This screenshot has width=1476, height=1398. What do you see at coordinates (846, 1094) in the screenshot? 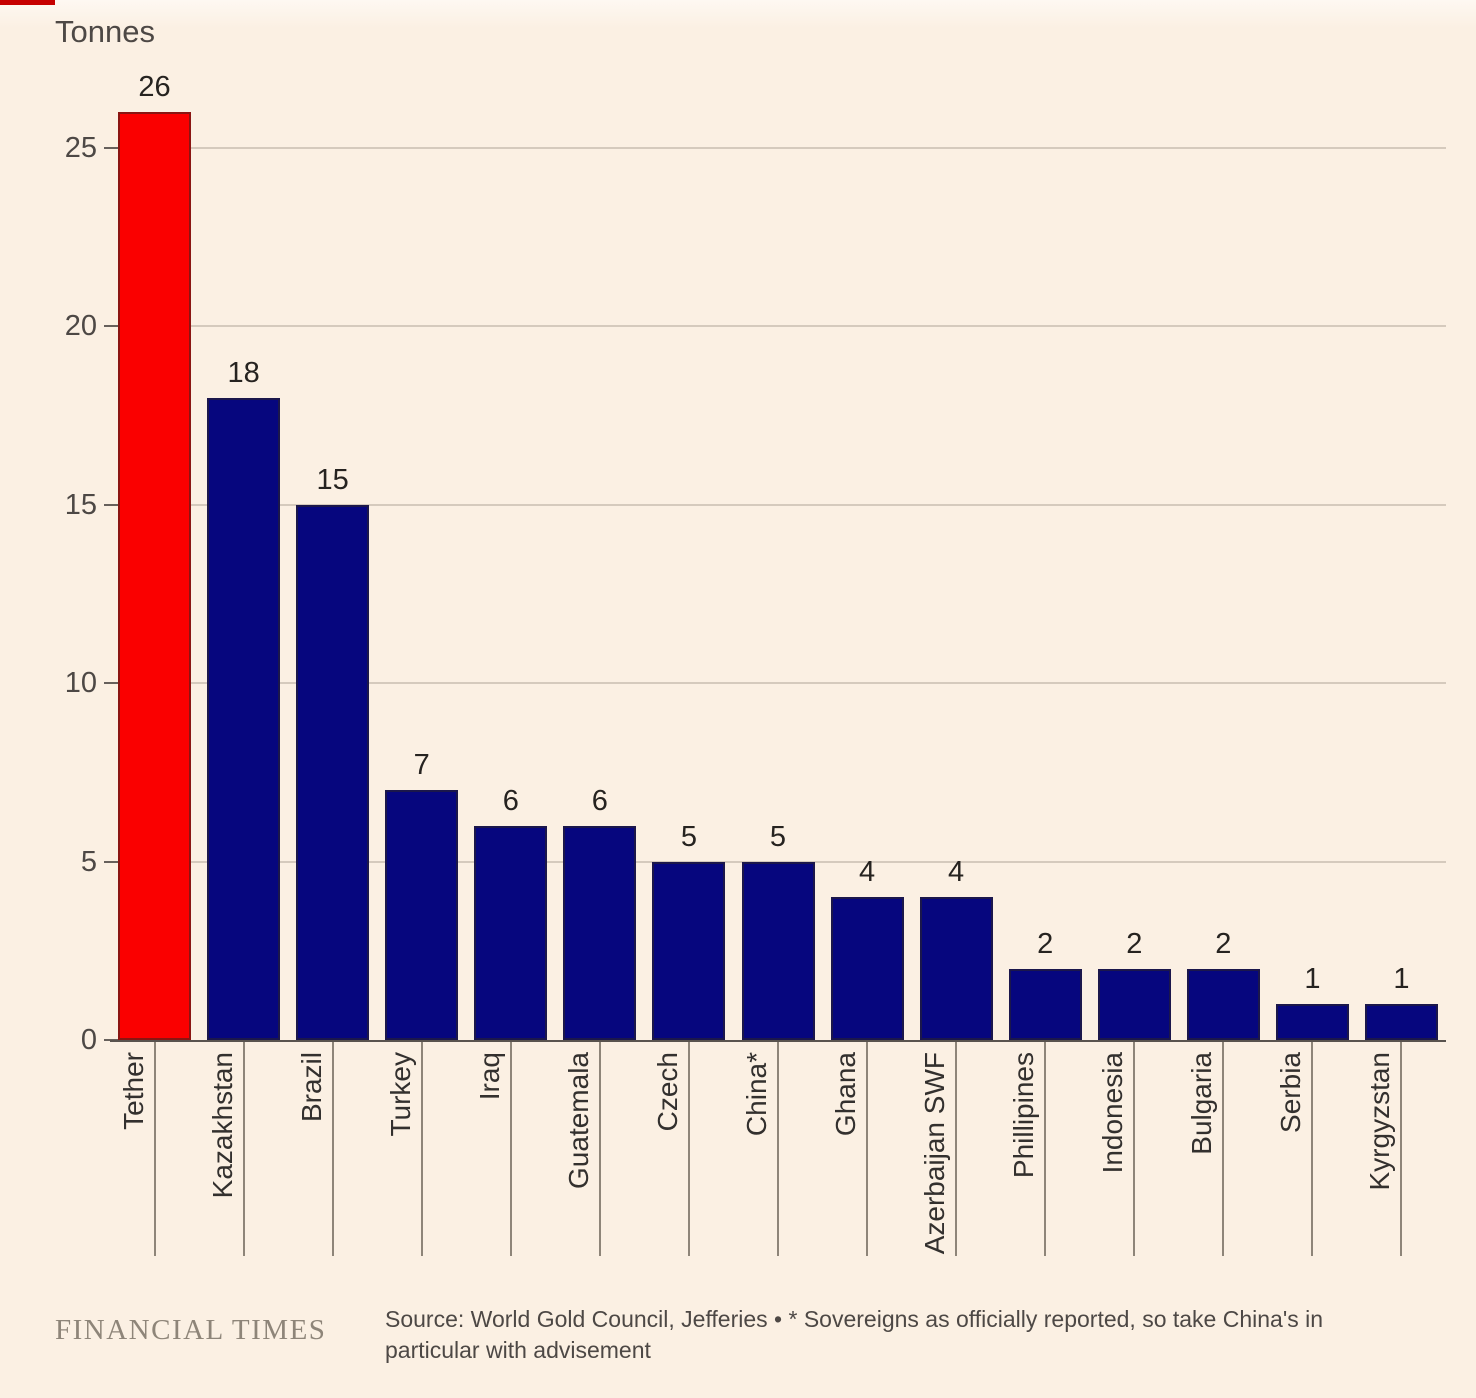
I see `category-label: Ghana` at bounding box center [846, 1094].